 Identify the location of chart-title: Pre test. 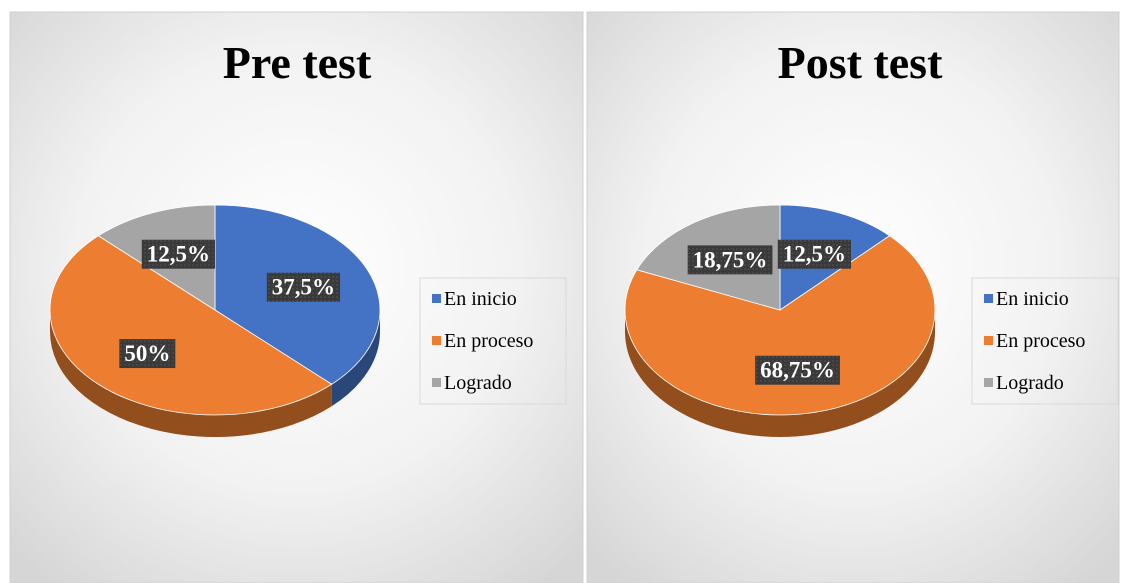
(297, 62).